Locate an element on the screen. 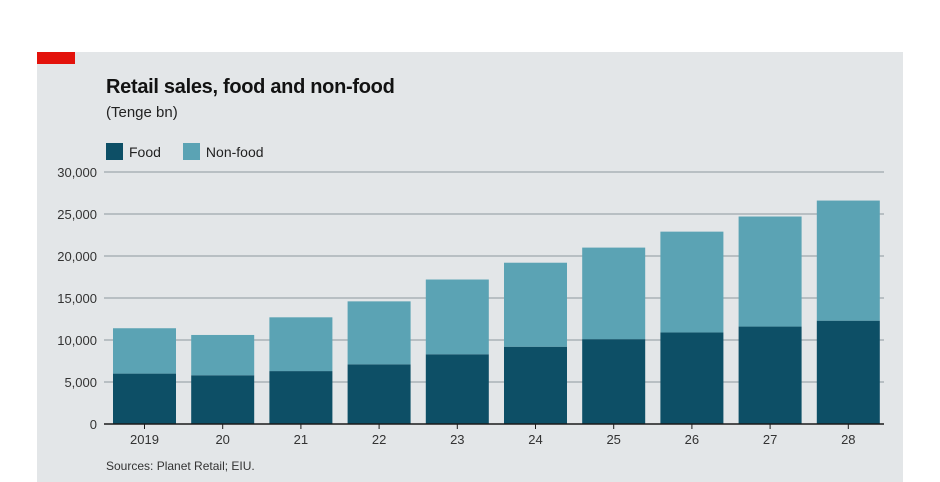  x-tick-label-26: 26 is located at coordinates (692, 439).